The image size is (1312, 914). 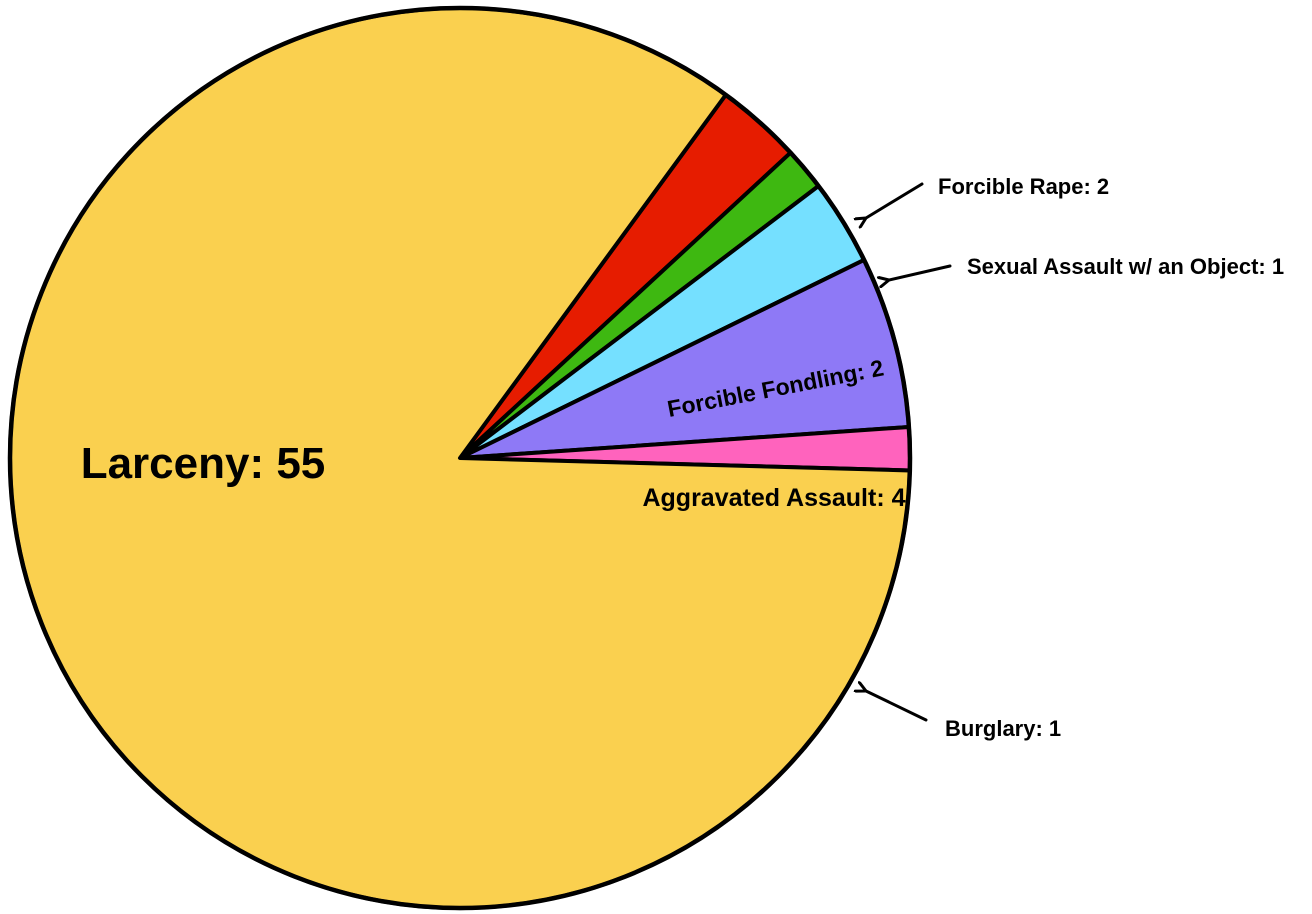 I want to click on label-sexual-assault-w-an-object: Sexual Assault w/ an Object: 1, so click(x=1125, y=266).